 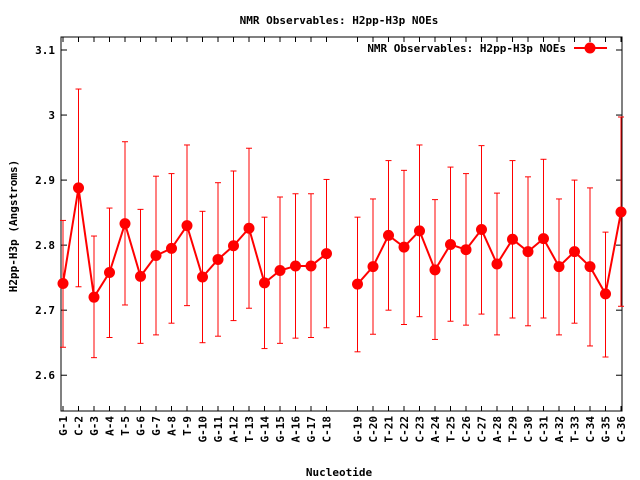 I want to click on y-tick-label: 3.1, so click(x=45, y=50).